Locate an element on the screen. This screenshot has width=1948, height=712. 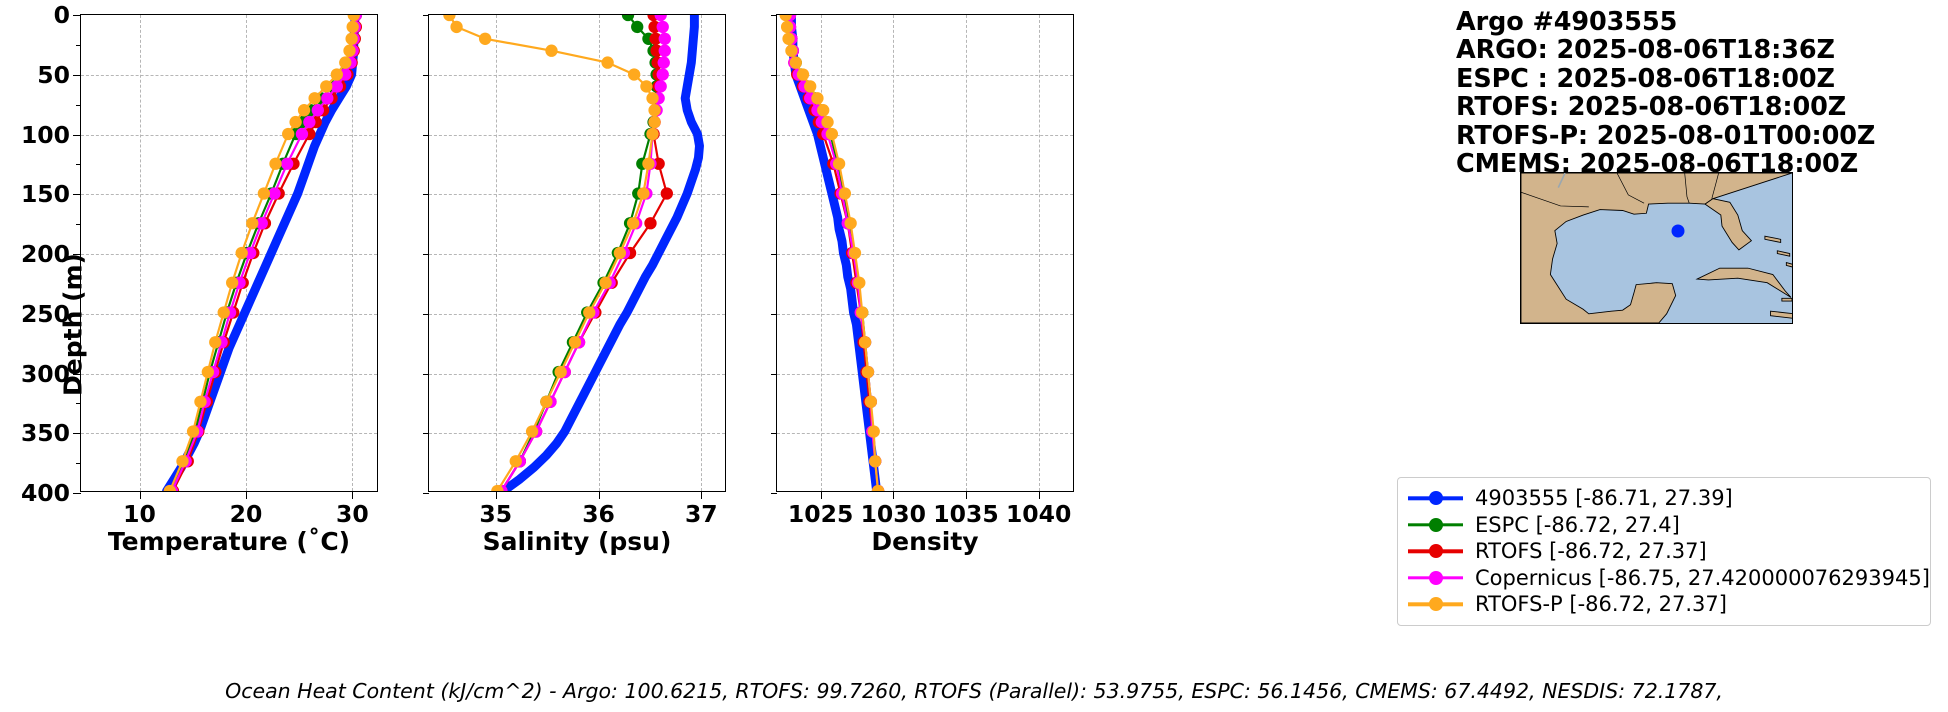
river-line is located at coordinates (1561, 180).